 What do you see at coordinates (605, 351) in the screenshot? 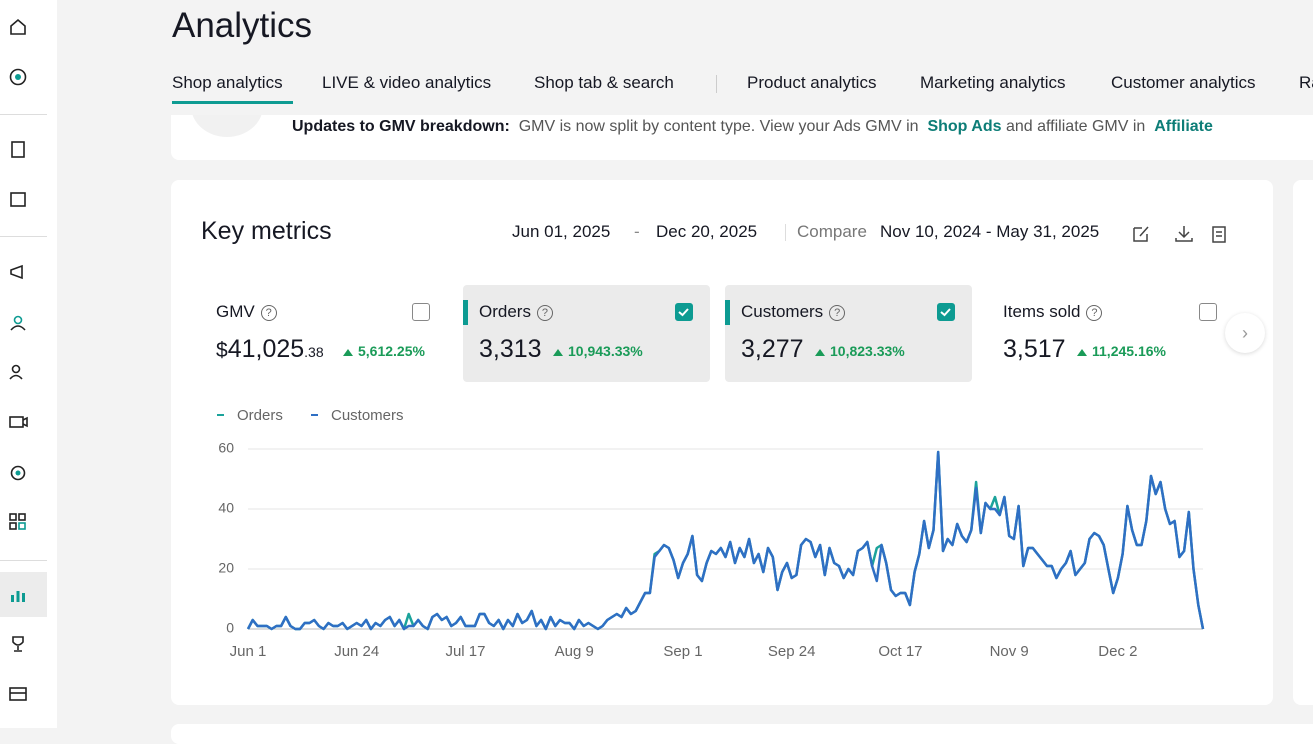
I see `metric-change-text: 10,943.33%` at bounding box center [605, 351].